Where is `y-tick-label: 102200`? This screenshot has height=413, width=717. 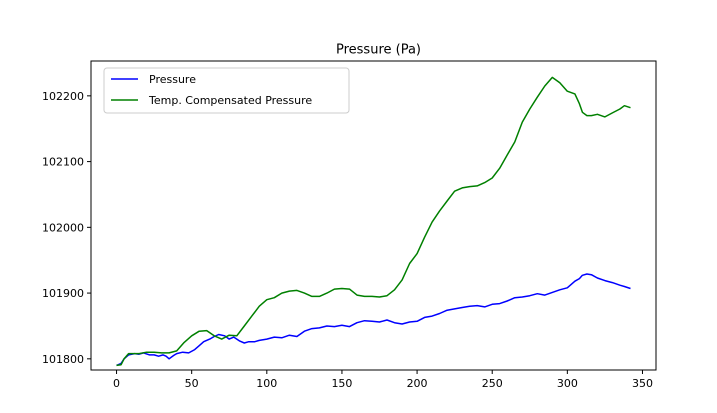
y-tick-label: 102200 is located at coordinates (63, 96).